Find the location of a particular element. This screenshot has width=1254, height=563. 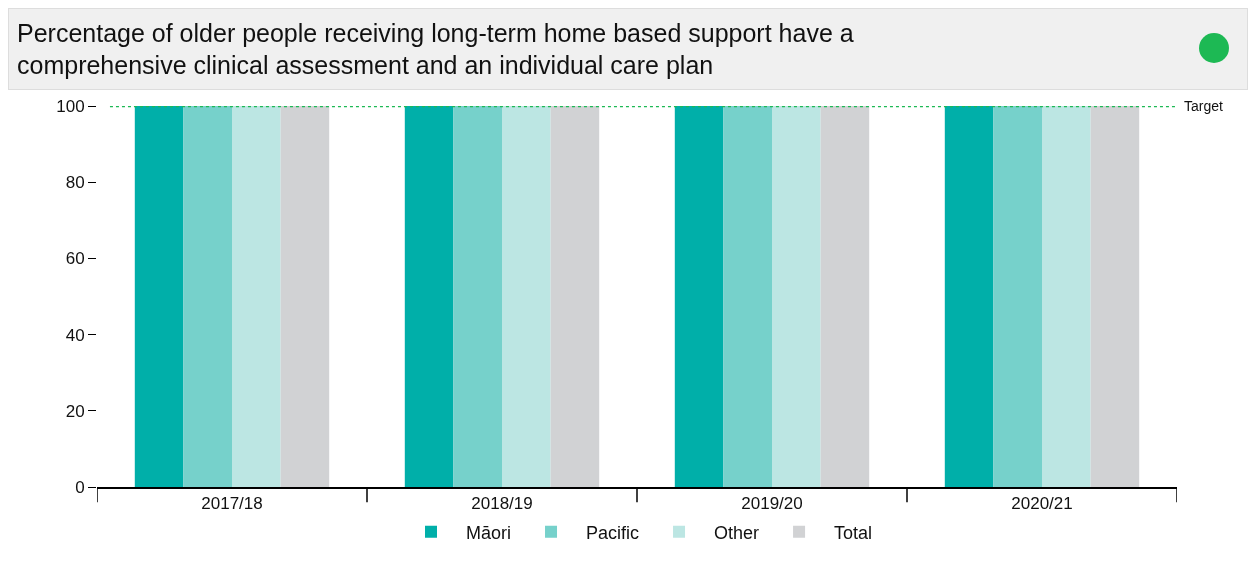

legend-label: Pacific is located at coordinates (613, 532).